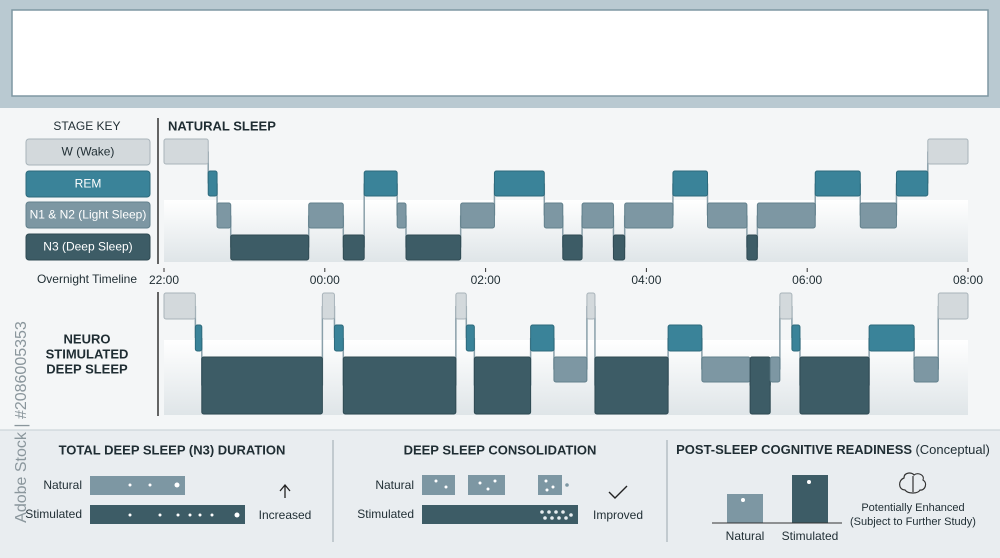 This screenshot has height=558, width=1000. Describe the element at coordinates (285, 515) in the screenshot. I see `result-label: Increased` at that location.